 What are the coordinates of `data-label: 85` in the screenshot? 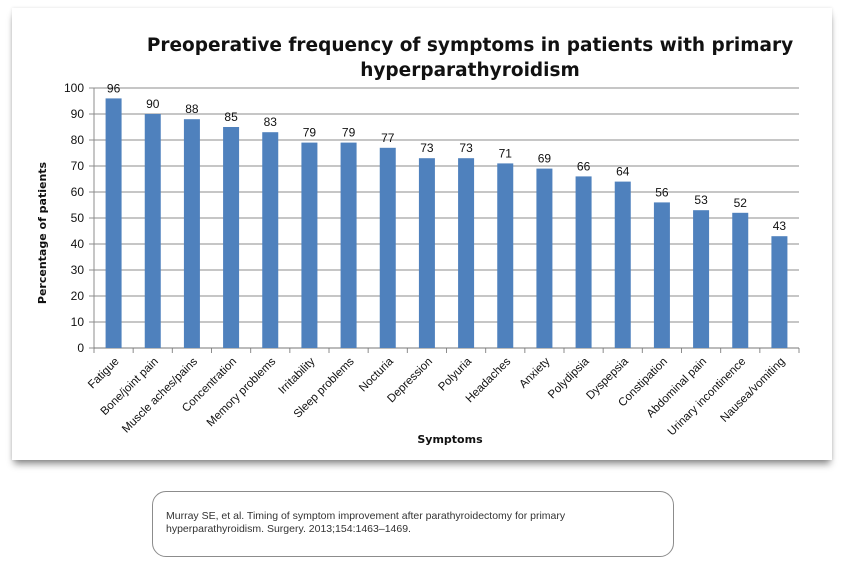 It's located at (231, 117).